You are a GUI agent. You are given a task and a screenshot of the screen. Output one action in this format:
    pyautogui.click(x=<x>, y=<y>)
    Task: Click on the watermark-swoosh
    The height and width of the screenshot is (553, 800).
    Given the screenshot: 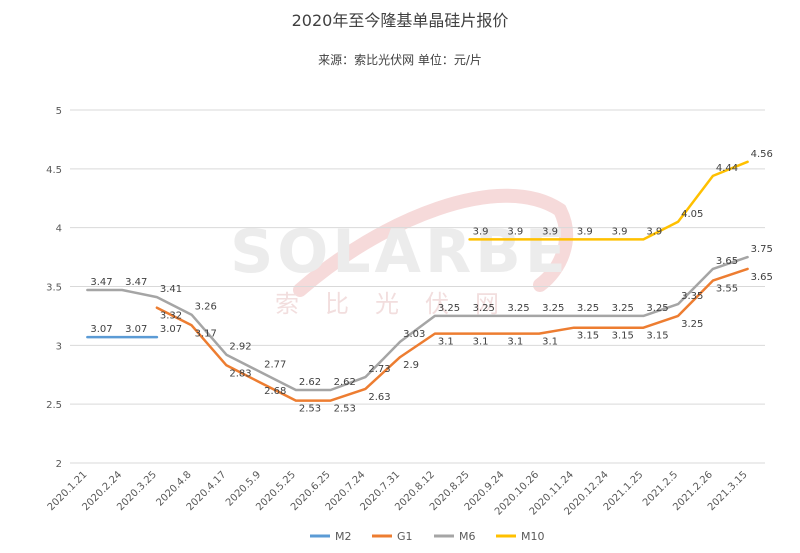 What is the action you would take?
    pyautogui.click(x=433, y=242)
    